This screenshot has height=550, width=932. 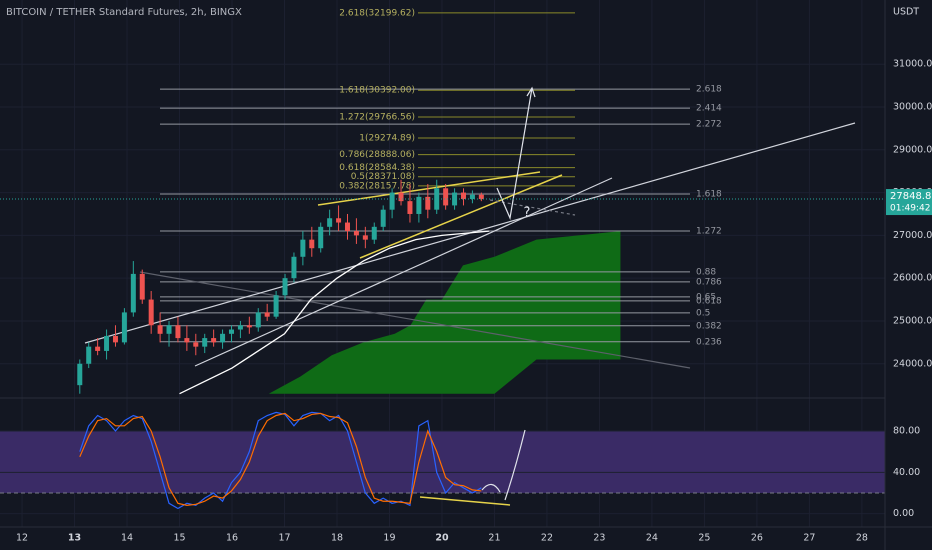 What do you see at coordinates (709, 90) in the screenshot?
I see `fib-label: 2.618` at bounding box center [709, 90].